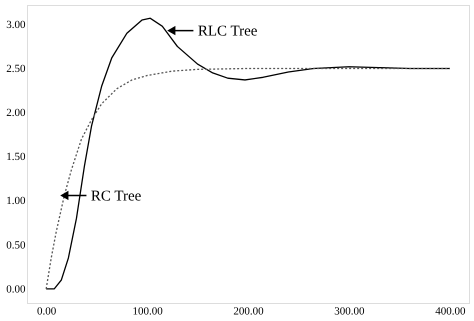 This screenshot has width=474, height=321. Describe the element at coordinates (16, 201) in the screenshot. I see `y-tick-label: 1.00` at that location.